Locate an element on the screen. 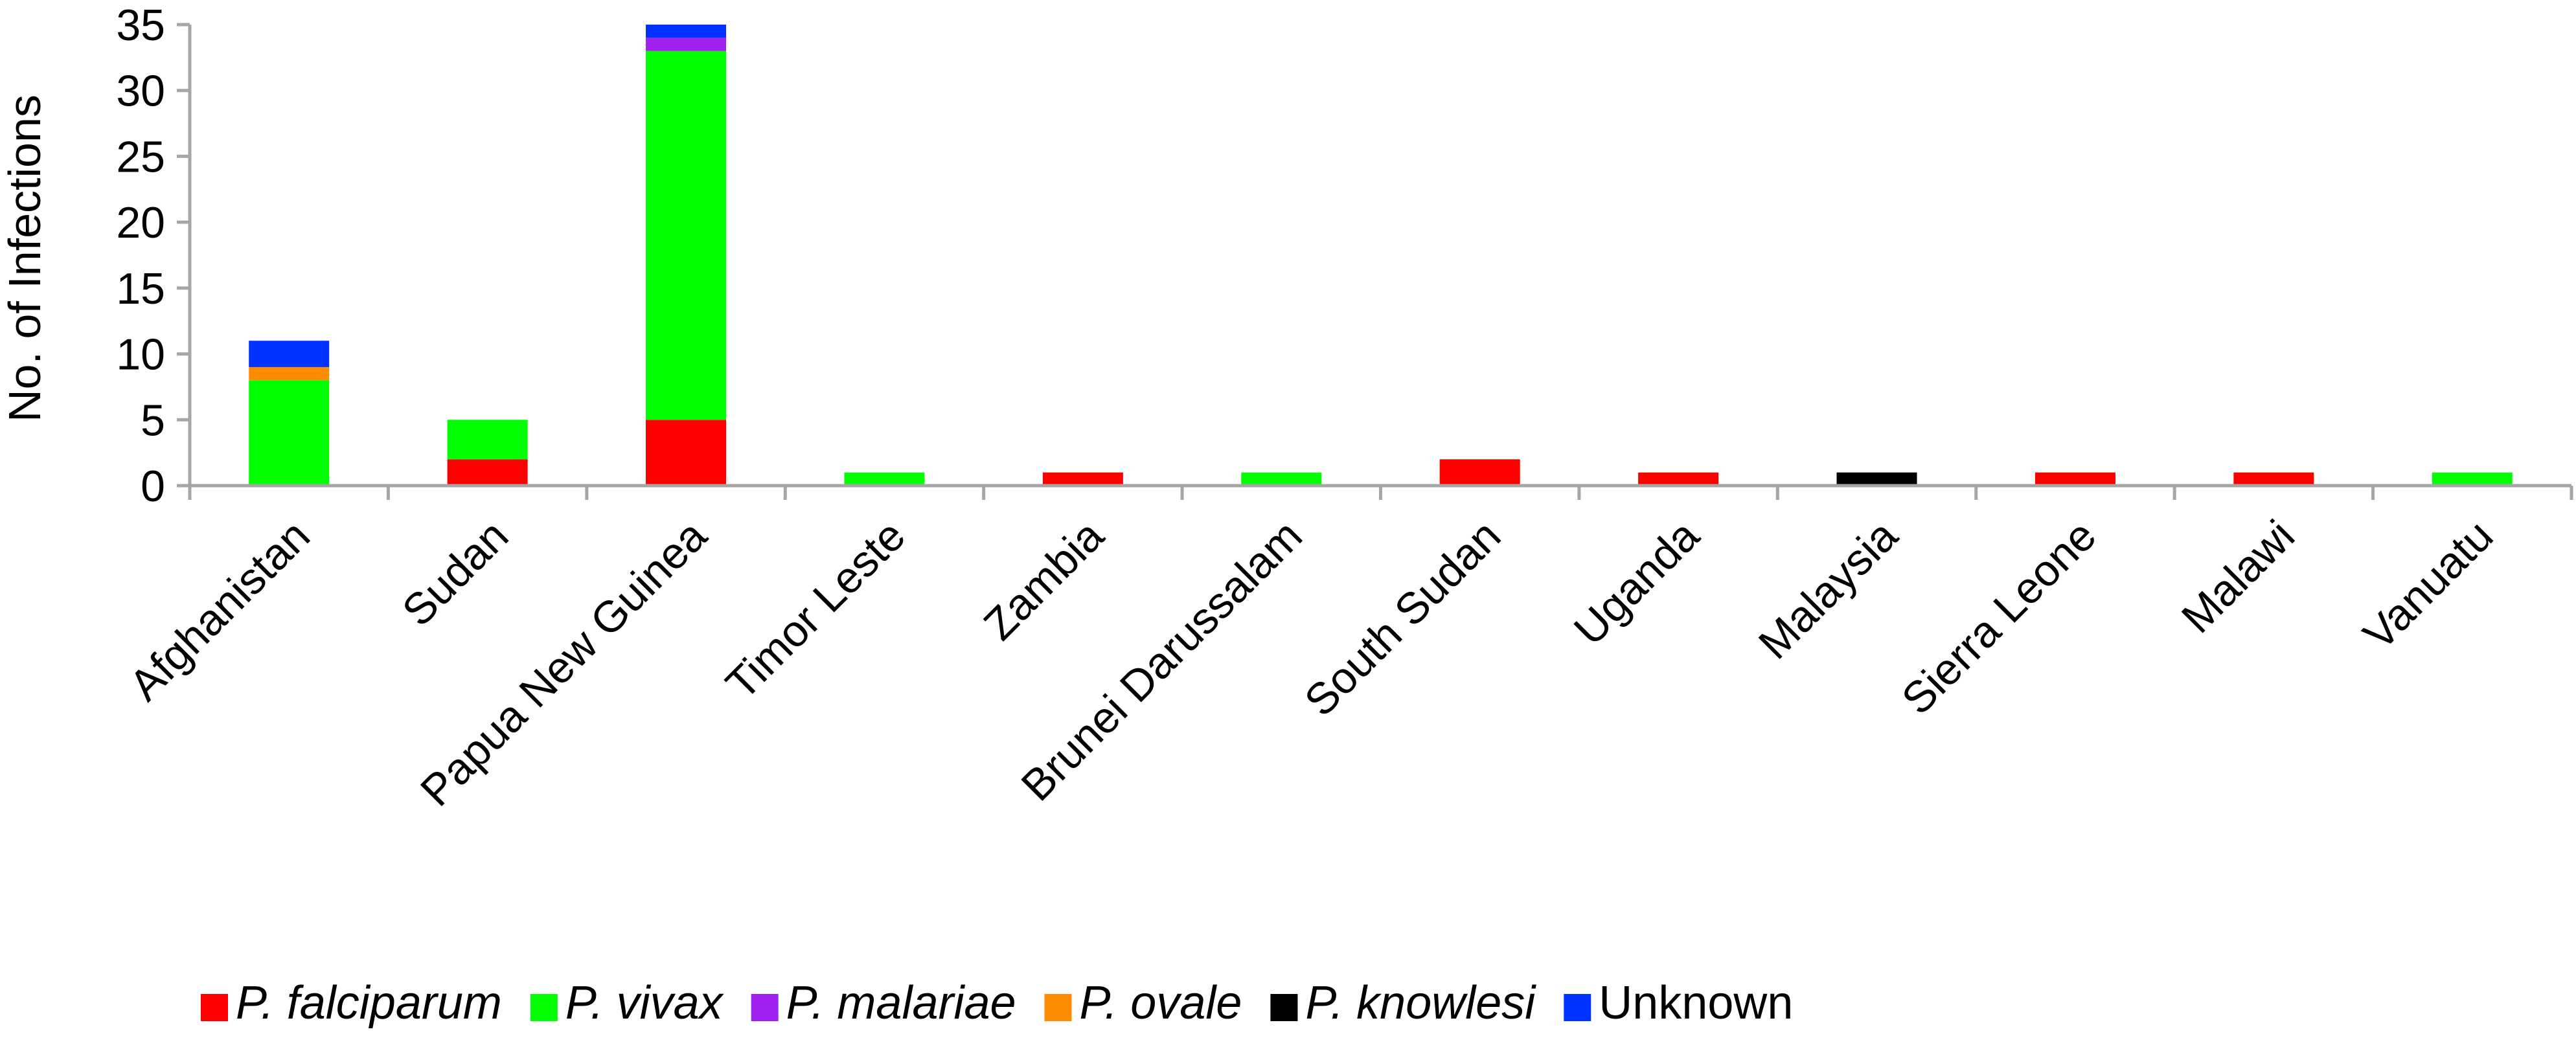  y-tick-label: 10 is located at coordinates (140, 354).